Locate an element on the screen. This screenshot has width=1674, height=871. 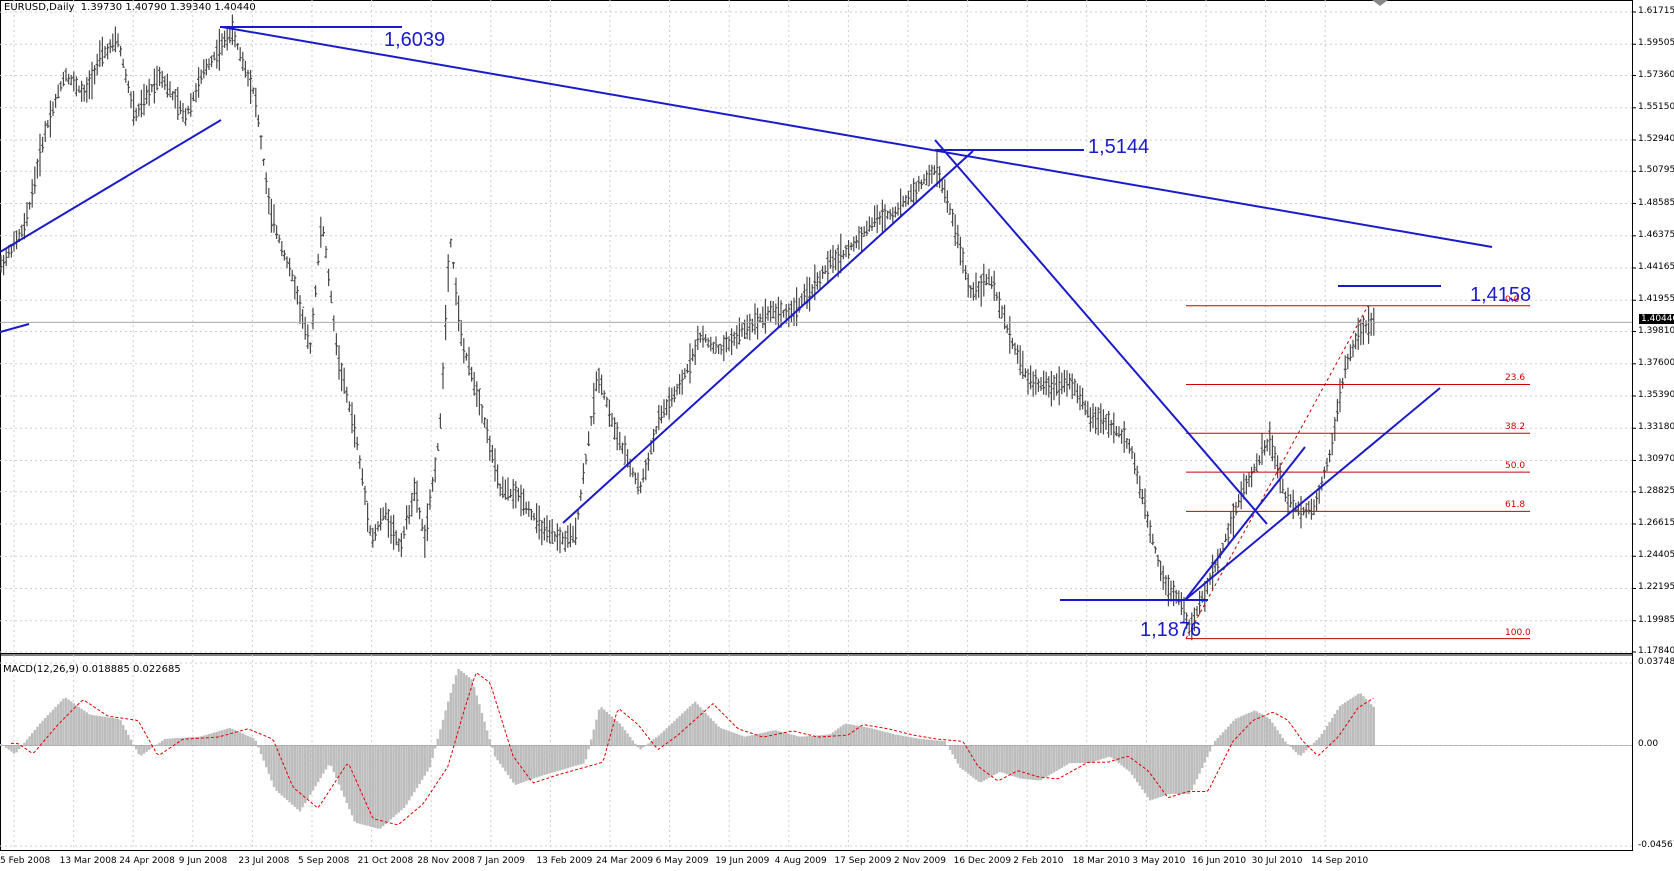
price-tick-label: 1.48585 is located at coordinates (1656, 202).